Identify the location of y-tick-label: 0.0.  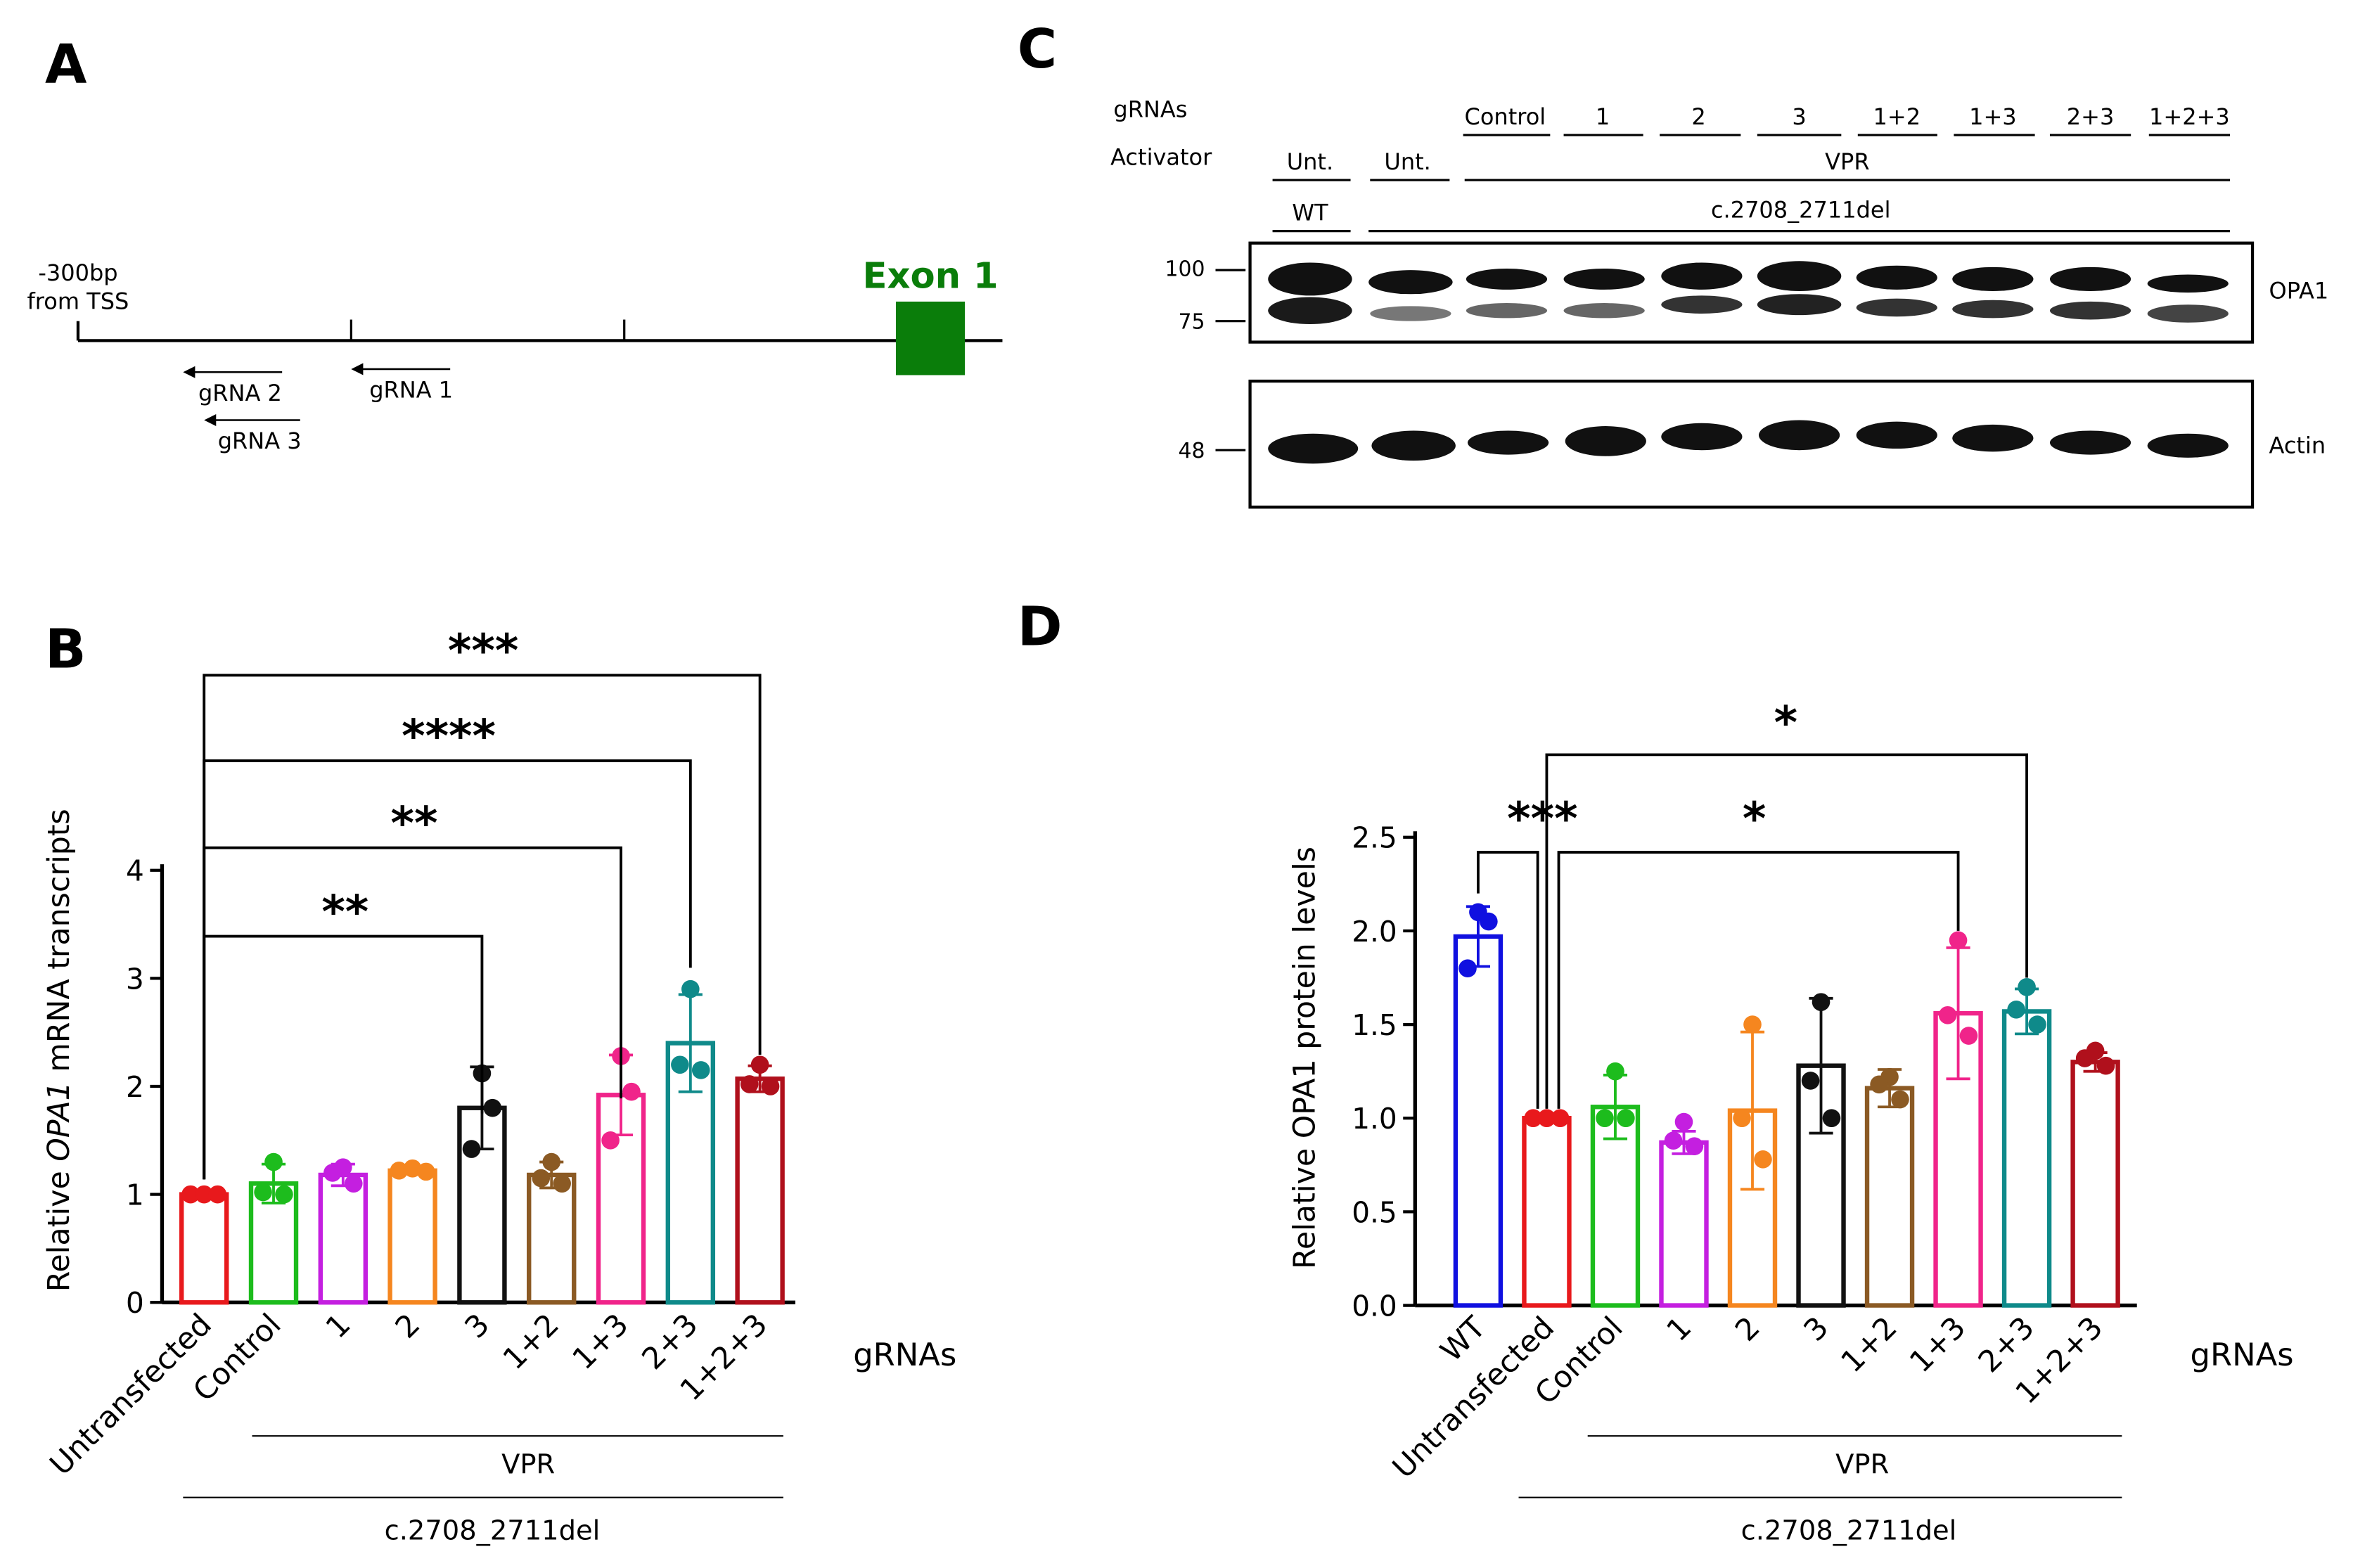
(1374, 1306).